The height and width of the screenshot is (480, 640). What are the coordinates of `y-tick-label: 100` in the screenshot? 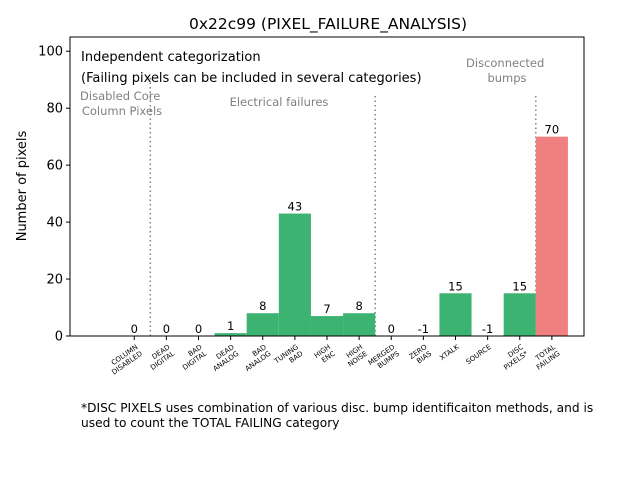 It's located at (50, 52).